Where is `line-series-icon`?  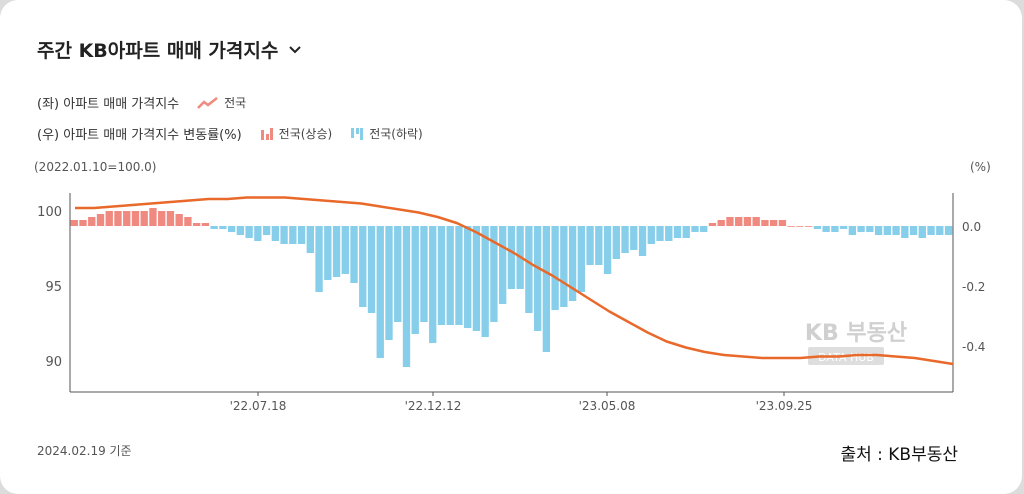 line-series-icon is located at coordinates (207, 102).